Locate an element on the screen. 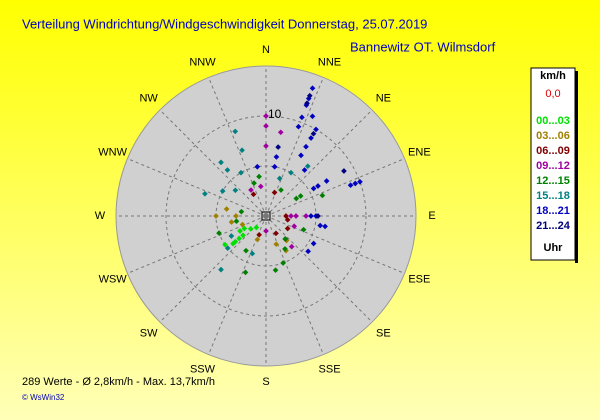 This screenshot has width=600, height=420. direction-label: NE is located at coordinates (383, 99).